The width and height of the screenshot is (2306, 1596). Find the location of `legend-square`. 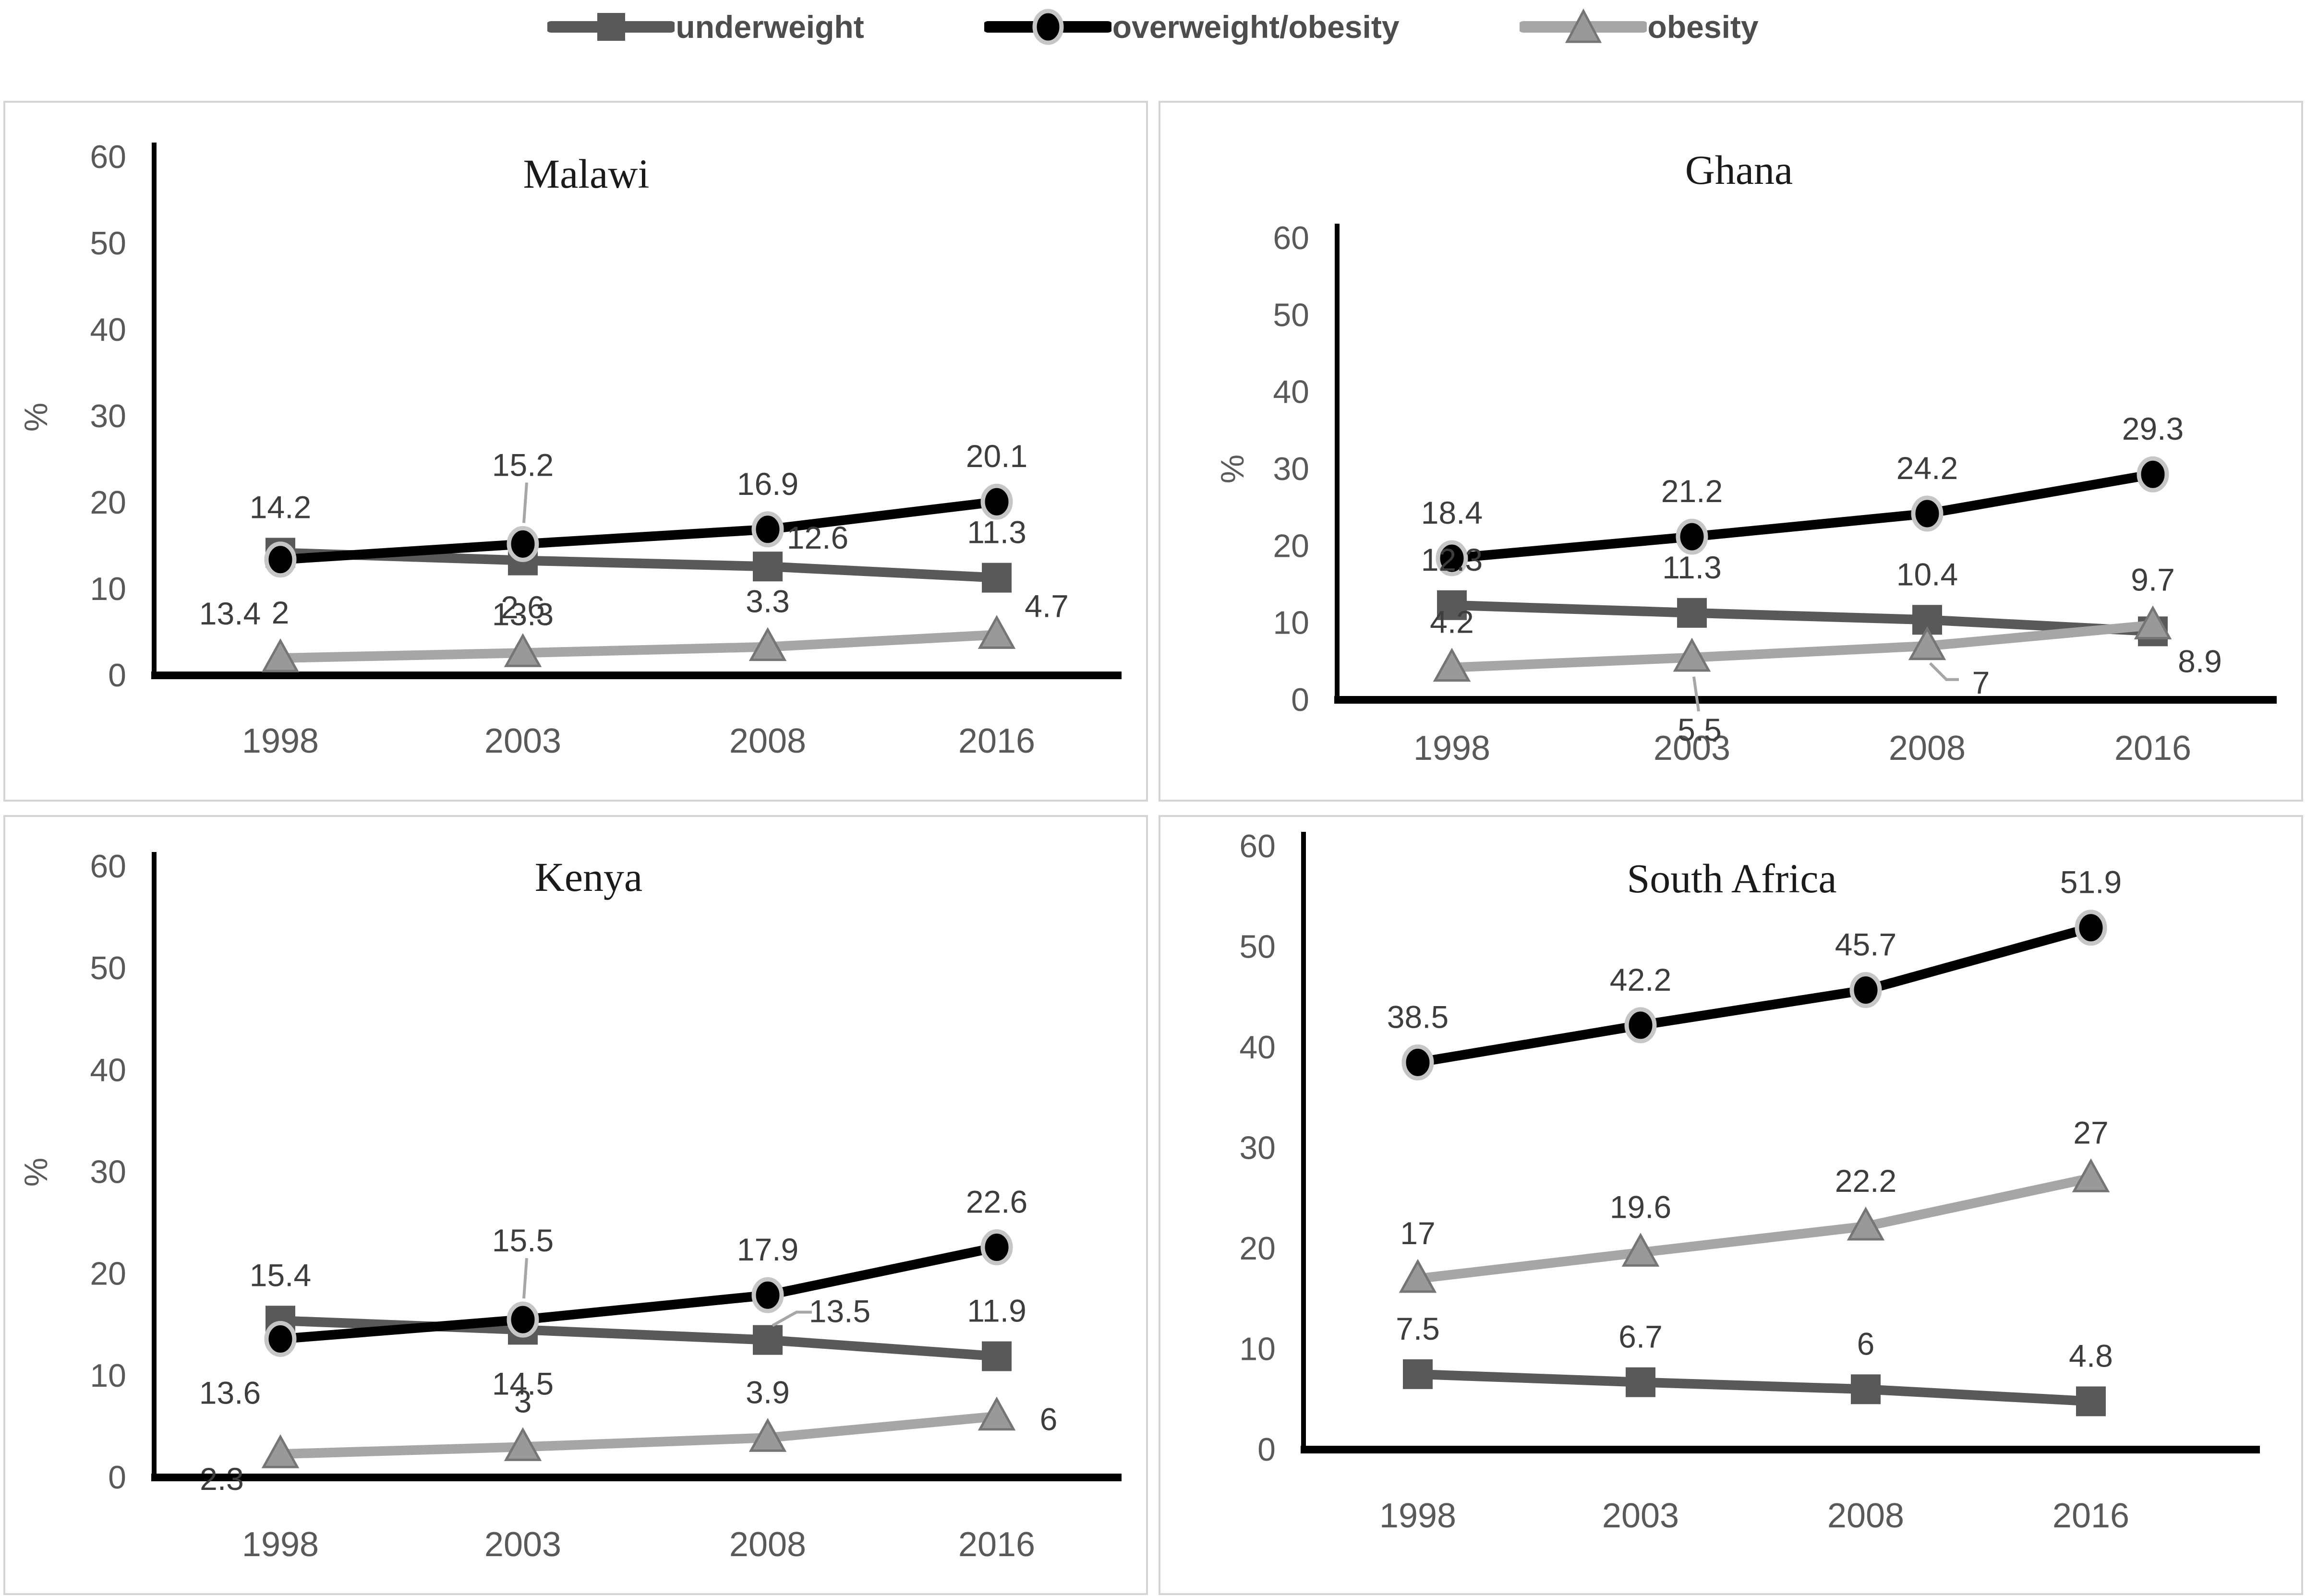

legend-square is located at coordinates (611, 27).